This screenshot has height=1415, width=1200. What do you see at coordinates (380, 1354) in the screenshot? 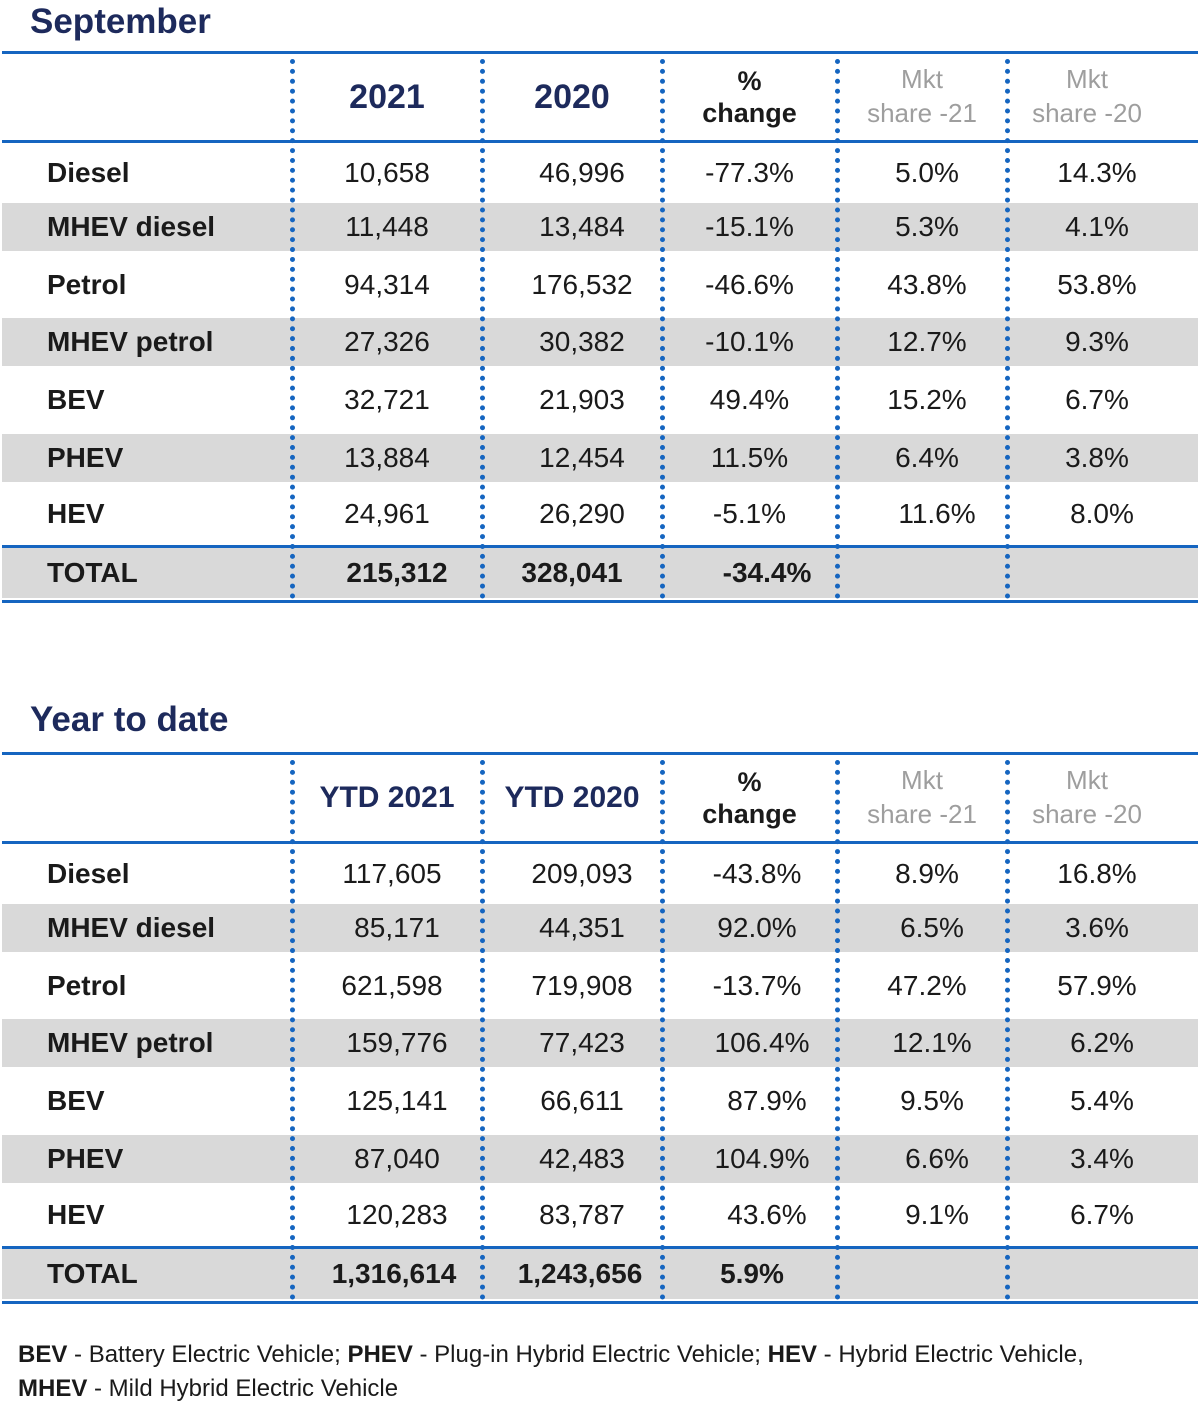
I see `footnote-phev-abbr: PHEV` at bounding box center [380, 1354].